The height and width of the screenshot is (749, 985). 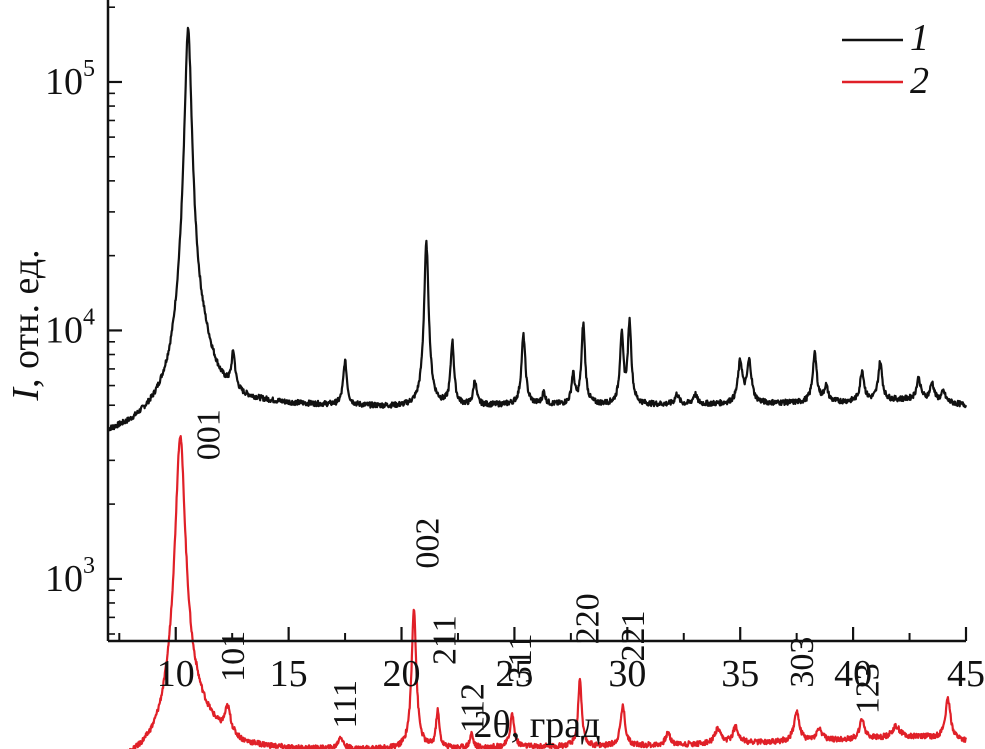 I want to click on x-tick-label: 45, so click(x=966, y=674).